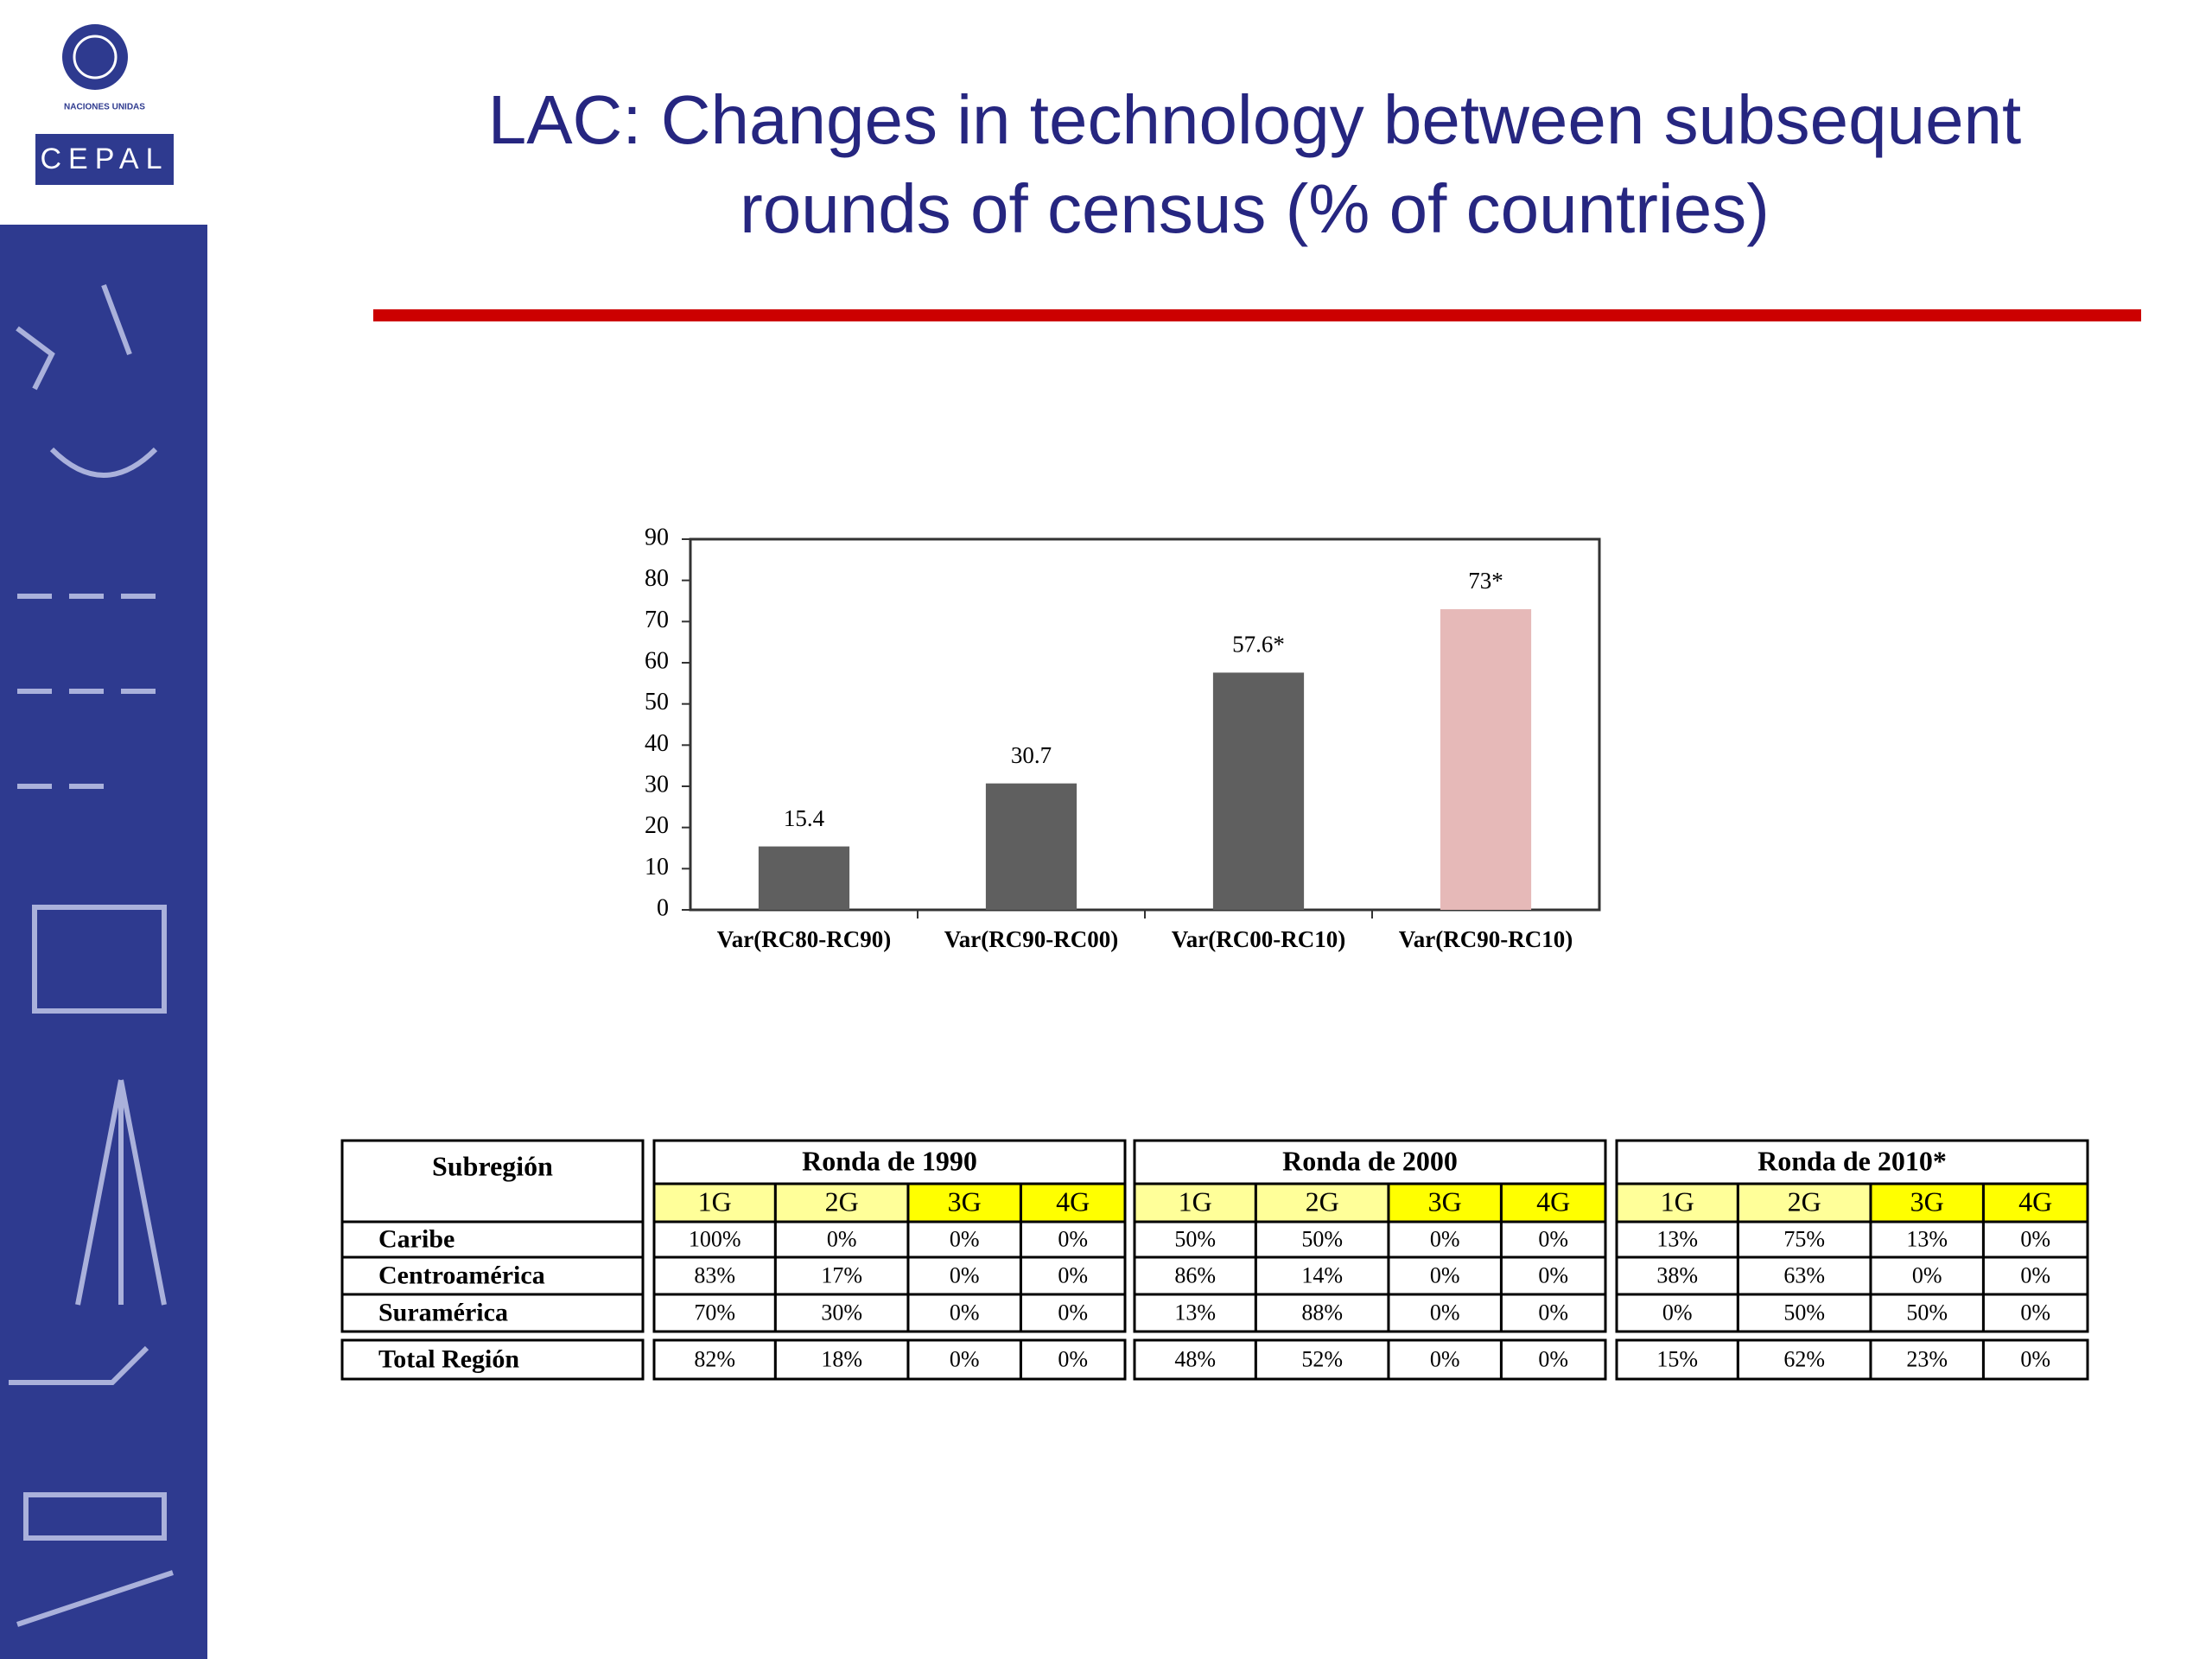 Image resolution: width=2212 pixels, height=1659 pixels. What do you see at coordinates (416, 1238) in the screenshot?
I see `row-label: Caribe` at bounding box center [416, 1238].